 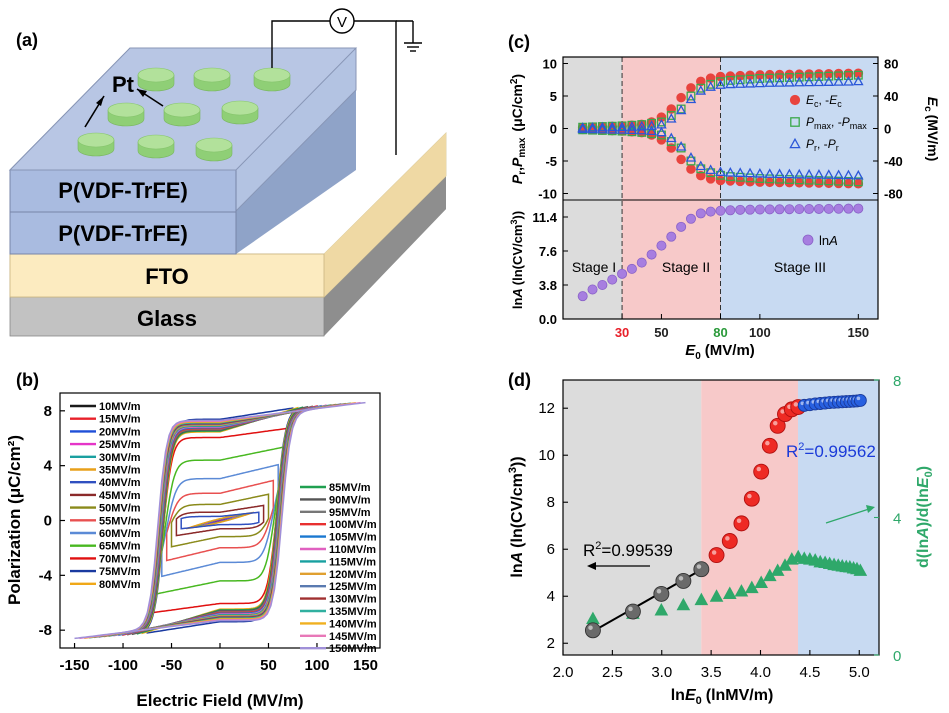 What do you see at coordinates (120, 407) in the screenshot?
I see `b-legend-label: 10MV/m` at bounding box center [120, 407].